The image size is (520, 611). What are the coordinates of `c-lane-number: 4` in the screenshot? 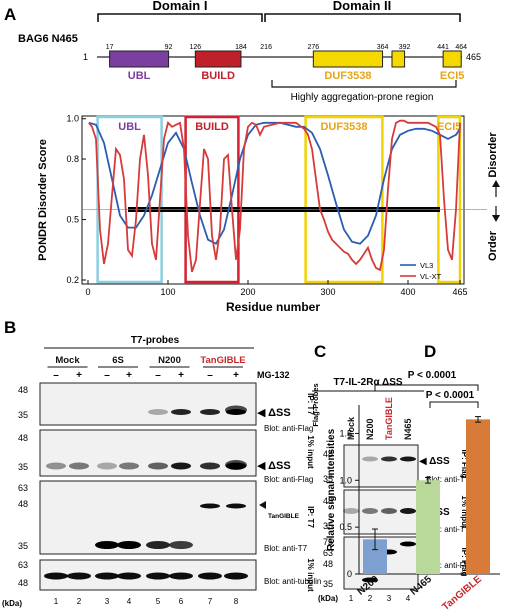 It's located at (408, 598).